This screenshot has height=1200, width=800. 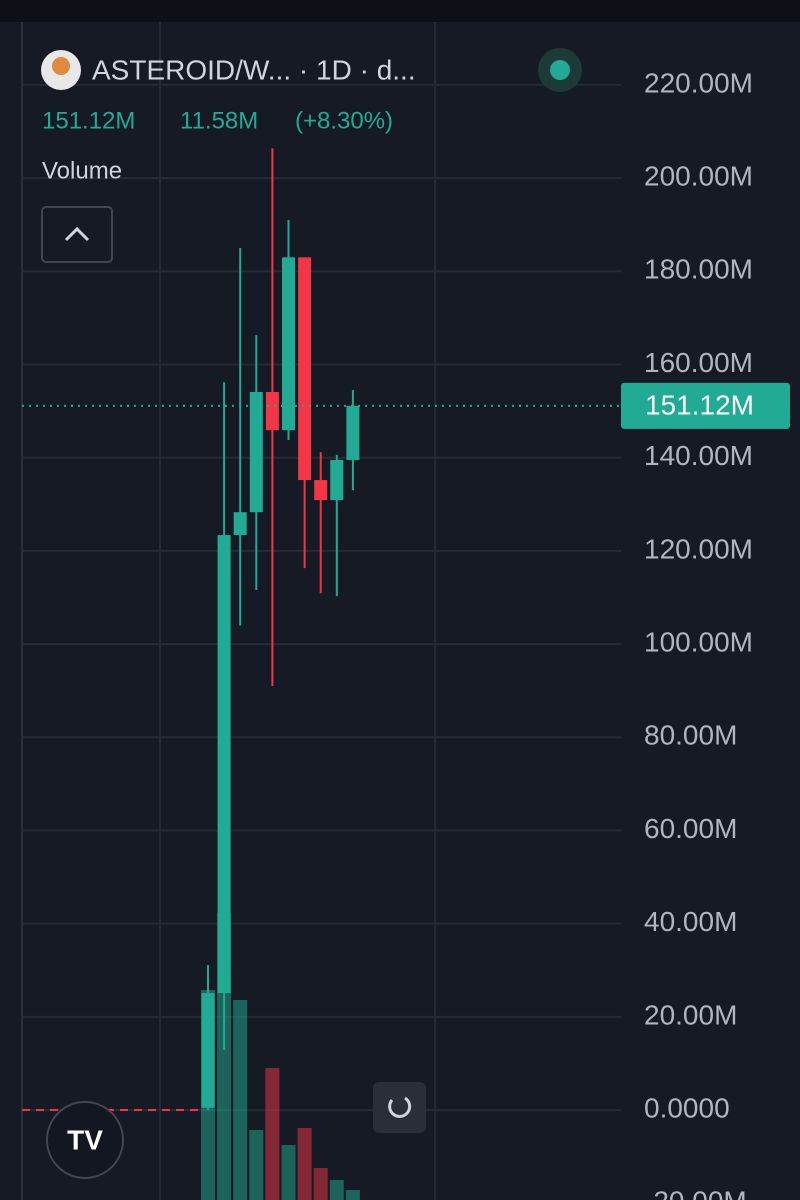 What do you see at coordinates (687, 1107) in the screenshot?
I see `y-tick-label: 0.0000` at bounding box center [687, 1107].